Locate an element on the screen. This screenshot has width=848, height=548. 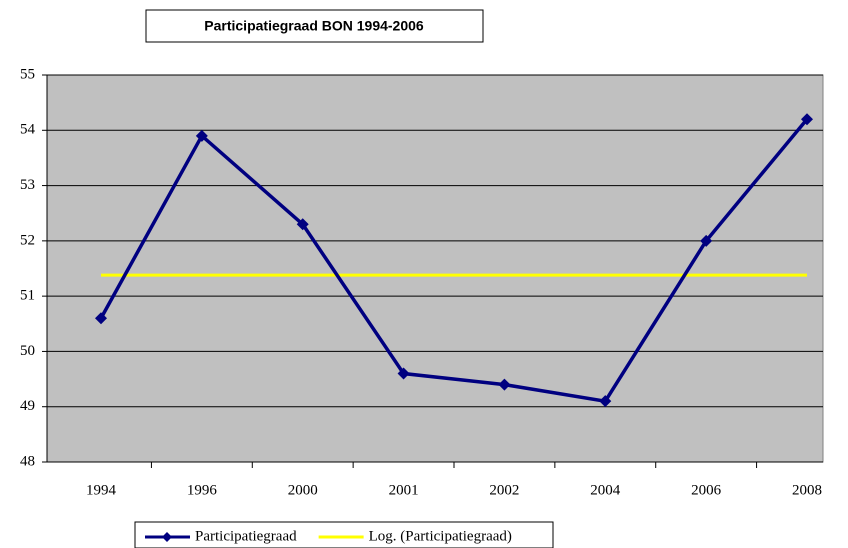
x-tick-label: 2004 is located at coordinates (605, 490).